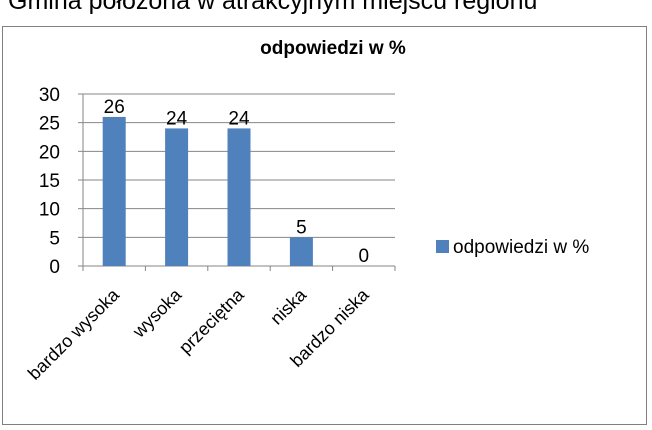  I want to click on data-label: 5, so click(301, 227).